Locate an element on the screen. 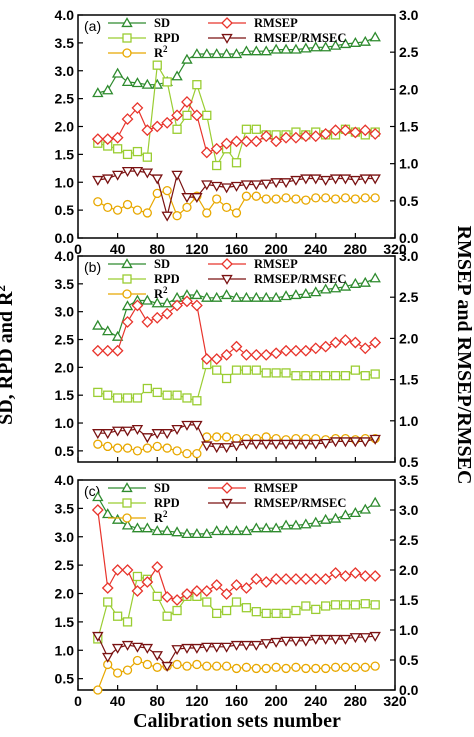 The height and width of the screenshot is (737, 474). legend-label: RMSEP/RMSEC is located at coordinates (300, 503).